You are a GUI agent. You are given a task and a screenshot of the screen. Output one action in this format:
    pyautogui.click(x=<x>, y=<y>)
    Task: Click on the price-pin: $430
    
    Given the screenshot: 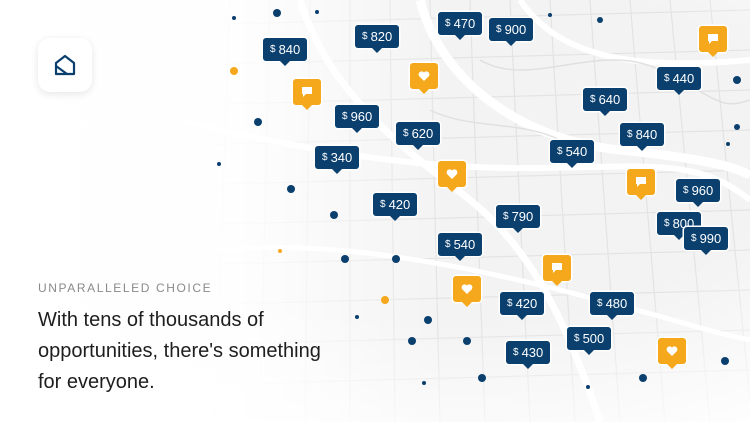 What is the action you would take?
    pyautogui.click(x=528, y=355)
    